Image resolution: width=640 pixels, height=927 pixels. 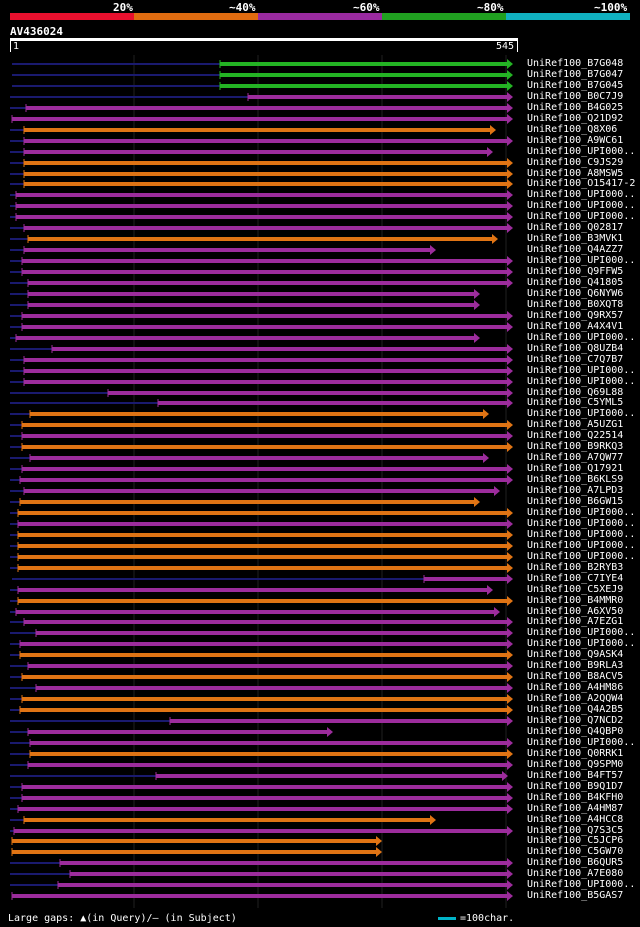 I want to click on hit-label: UniRef100_Q7S3C5, so click(x=575, y=830).